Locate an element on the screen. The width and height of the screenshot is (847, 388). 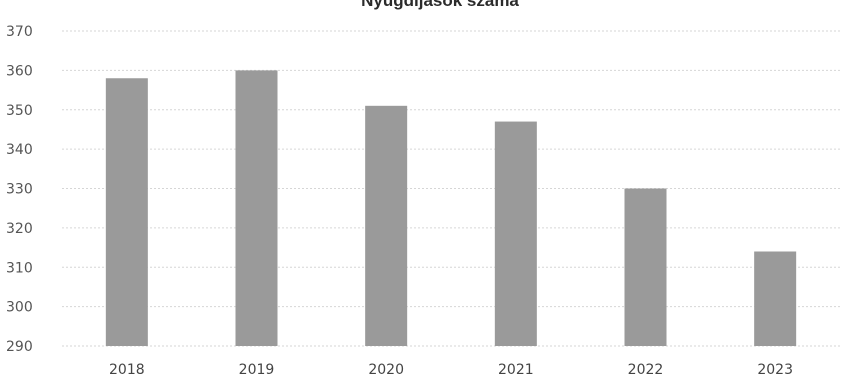
bar-2020 is located at coordinates (386, 225).